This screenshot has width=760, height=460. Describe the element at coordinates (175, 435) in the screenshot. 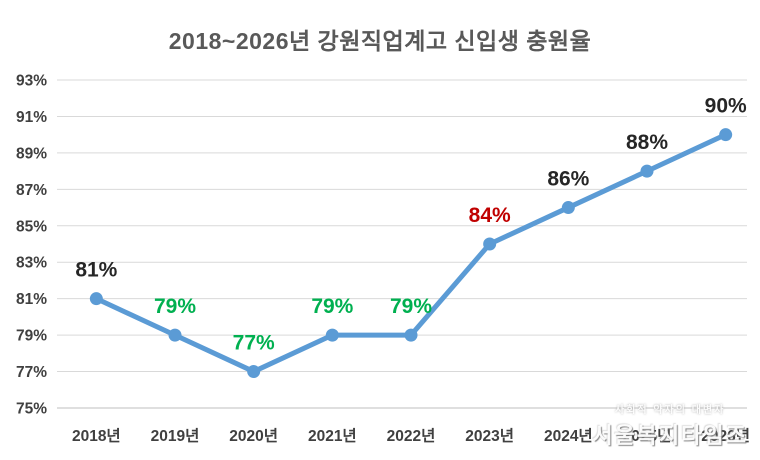

I see `x-axis-tick-label: 2019년` at that location.